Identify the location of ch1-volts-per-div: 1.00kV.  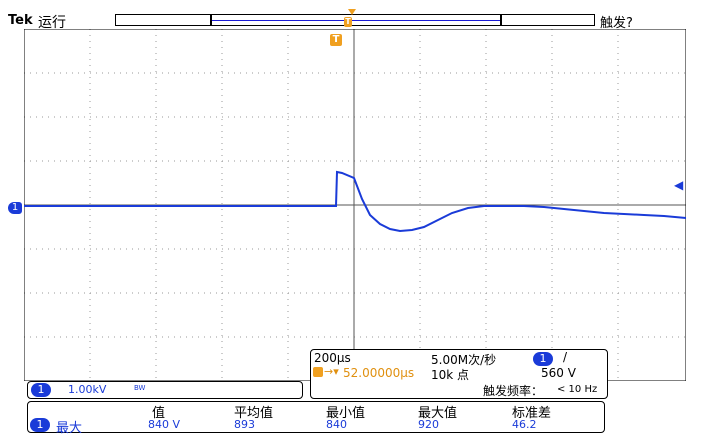
(87, 389).